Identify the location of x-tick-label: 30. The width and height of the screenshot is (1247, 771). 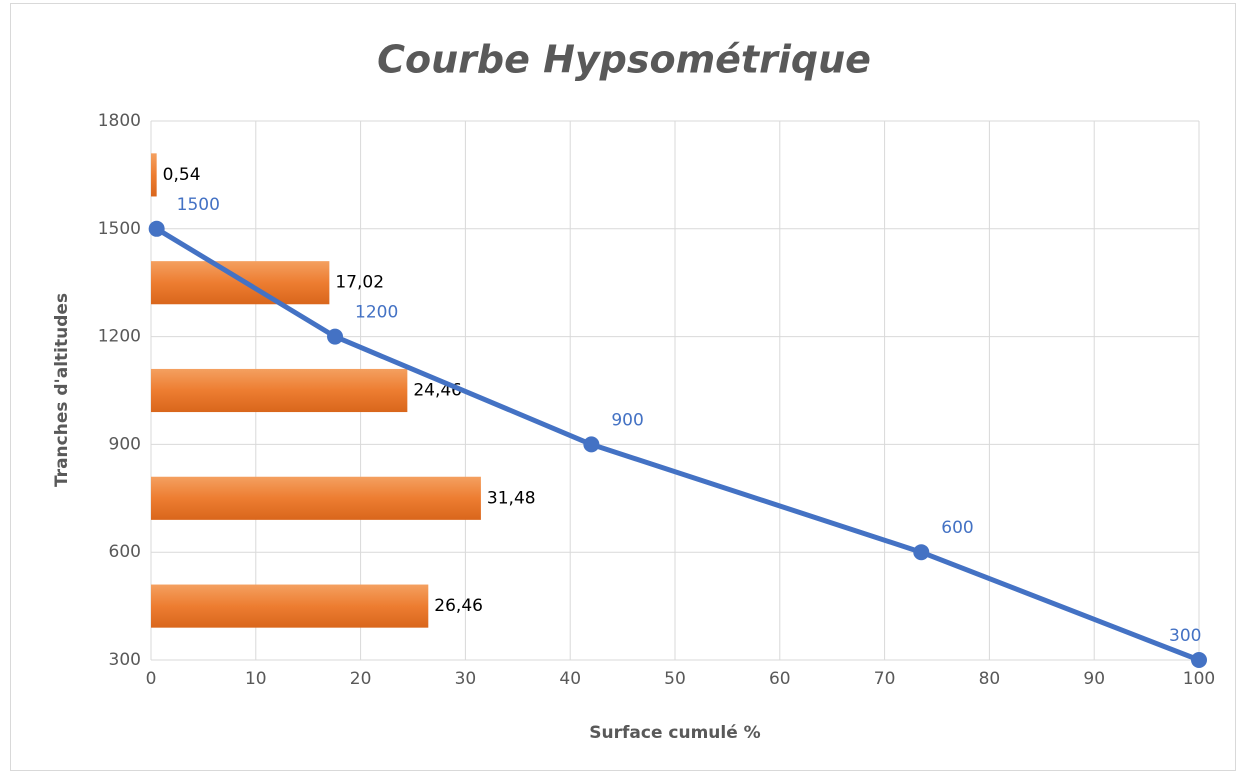
(466, 679).